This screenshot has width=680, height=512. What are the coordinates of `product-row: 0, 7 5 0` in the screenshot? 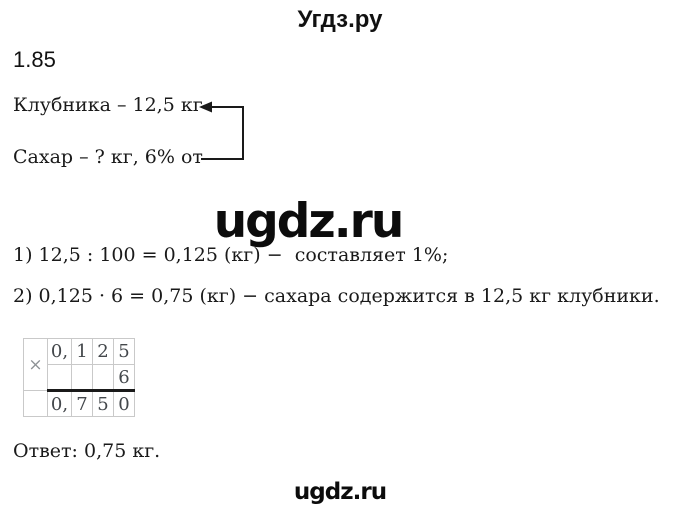 It's located at (79, 403).